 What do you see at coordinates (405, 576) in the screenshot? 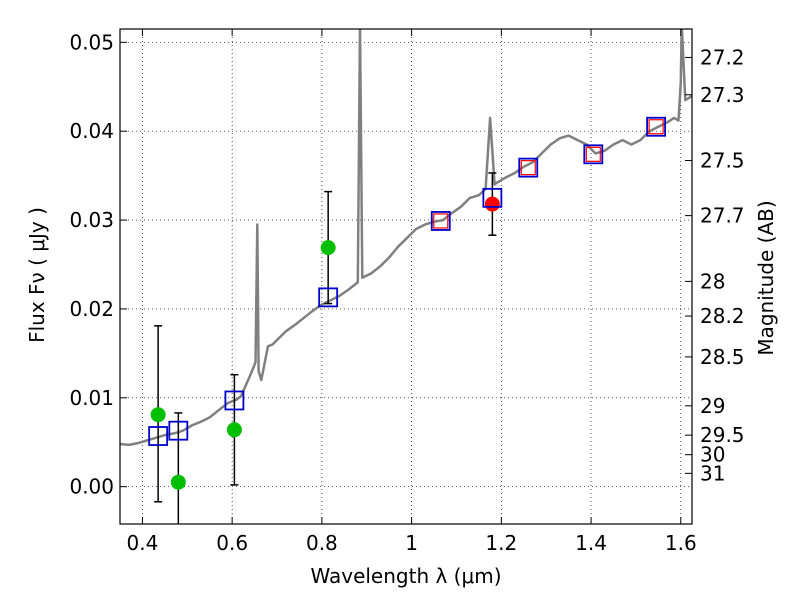
I see `x-axis-label: Wavelength λ (μm)` at bounding box center [405, 576].